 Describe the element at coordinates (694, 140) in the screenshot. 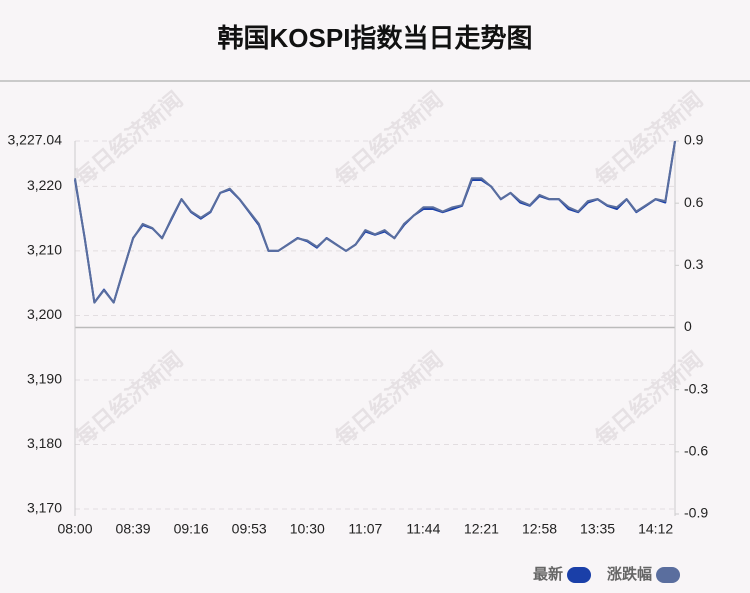

I see `y2-tick-label: 0.9` at that location.